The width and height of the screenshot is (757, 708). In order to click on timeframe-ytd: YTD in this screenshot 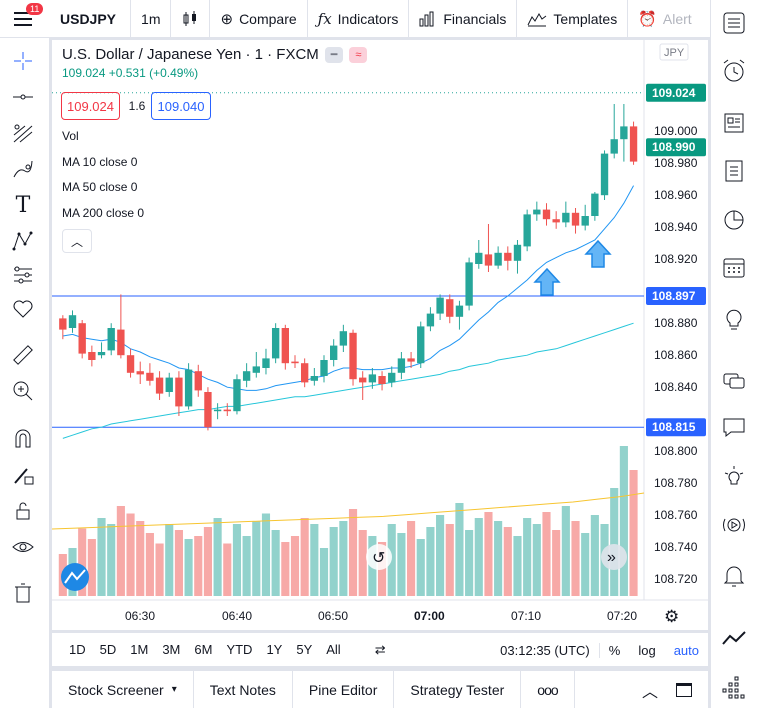, I will do `click(239, 649)`.